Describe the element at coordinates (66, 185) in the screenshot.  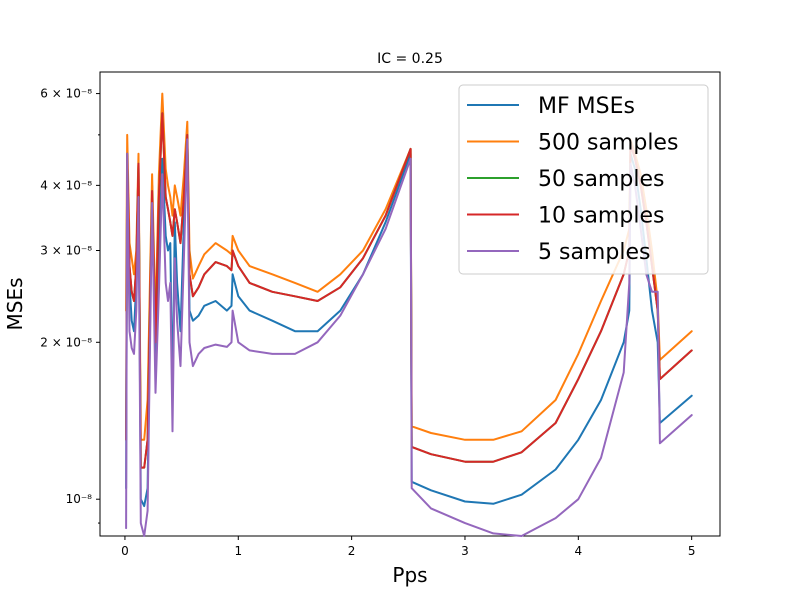
I see `y-tick-label: 4 × 10⁻⁸` at that location.